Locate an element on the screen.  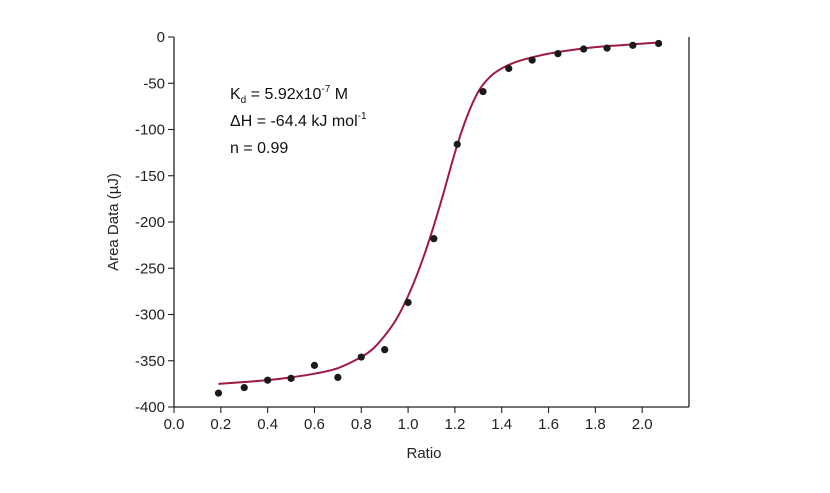
y-axis-title: Area Data (µJ) is located at coordinates (113, 222).